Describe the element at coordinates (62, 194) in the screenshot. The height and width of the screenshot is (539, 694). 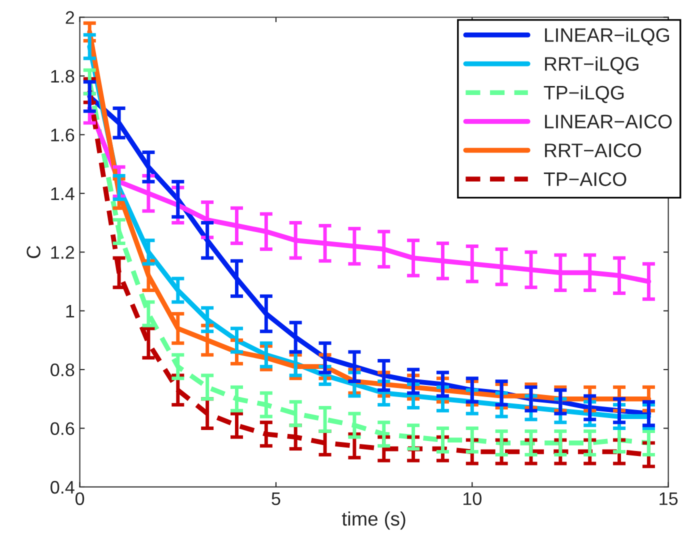
I see `y-tick-label: 1.4` at that location.